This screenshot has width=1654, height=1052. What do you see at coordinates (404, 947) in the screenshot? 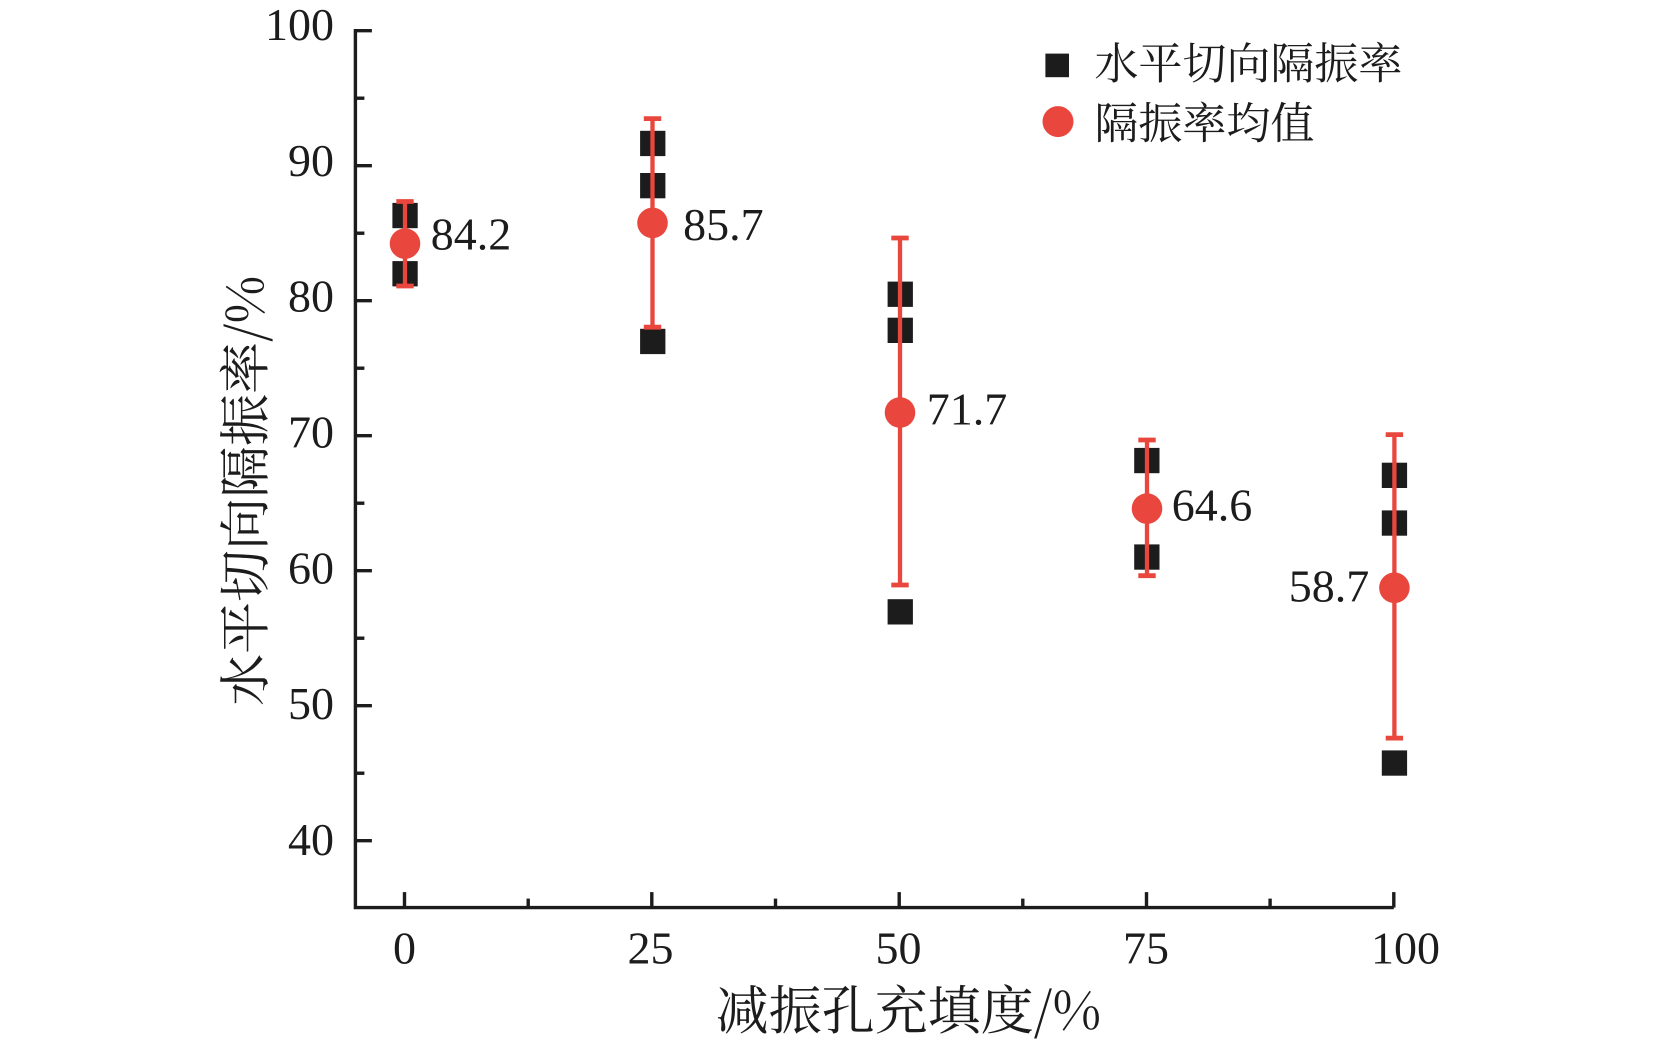
I see `svg-text: 0` at bounding box center [404, 947].